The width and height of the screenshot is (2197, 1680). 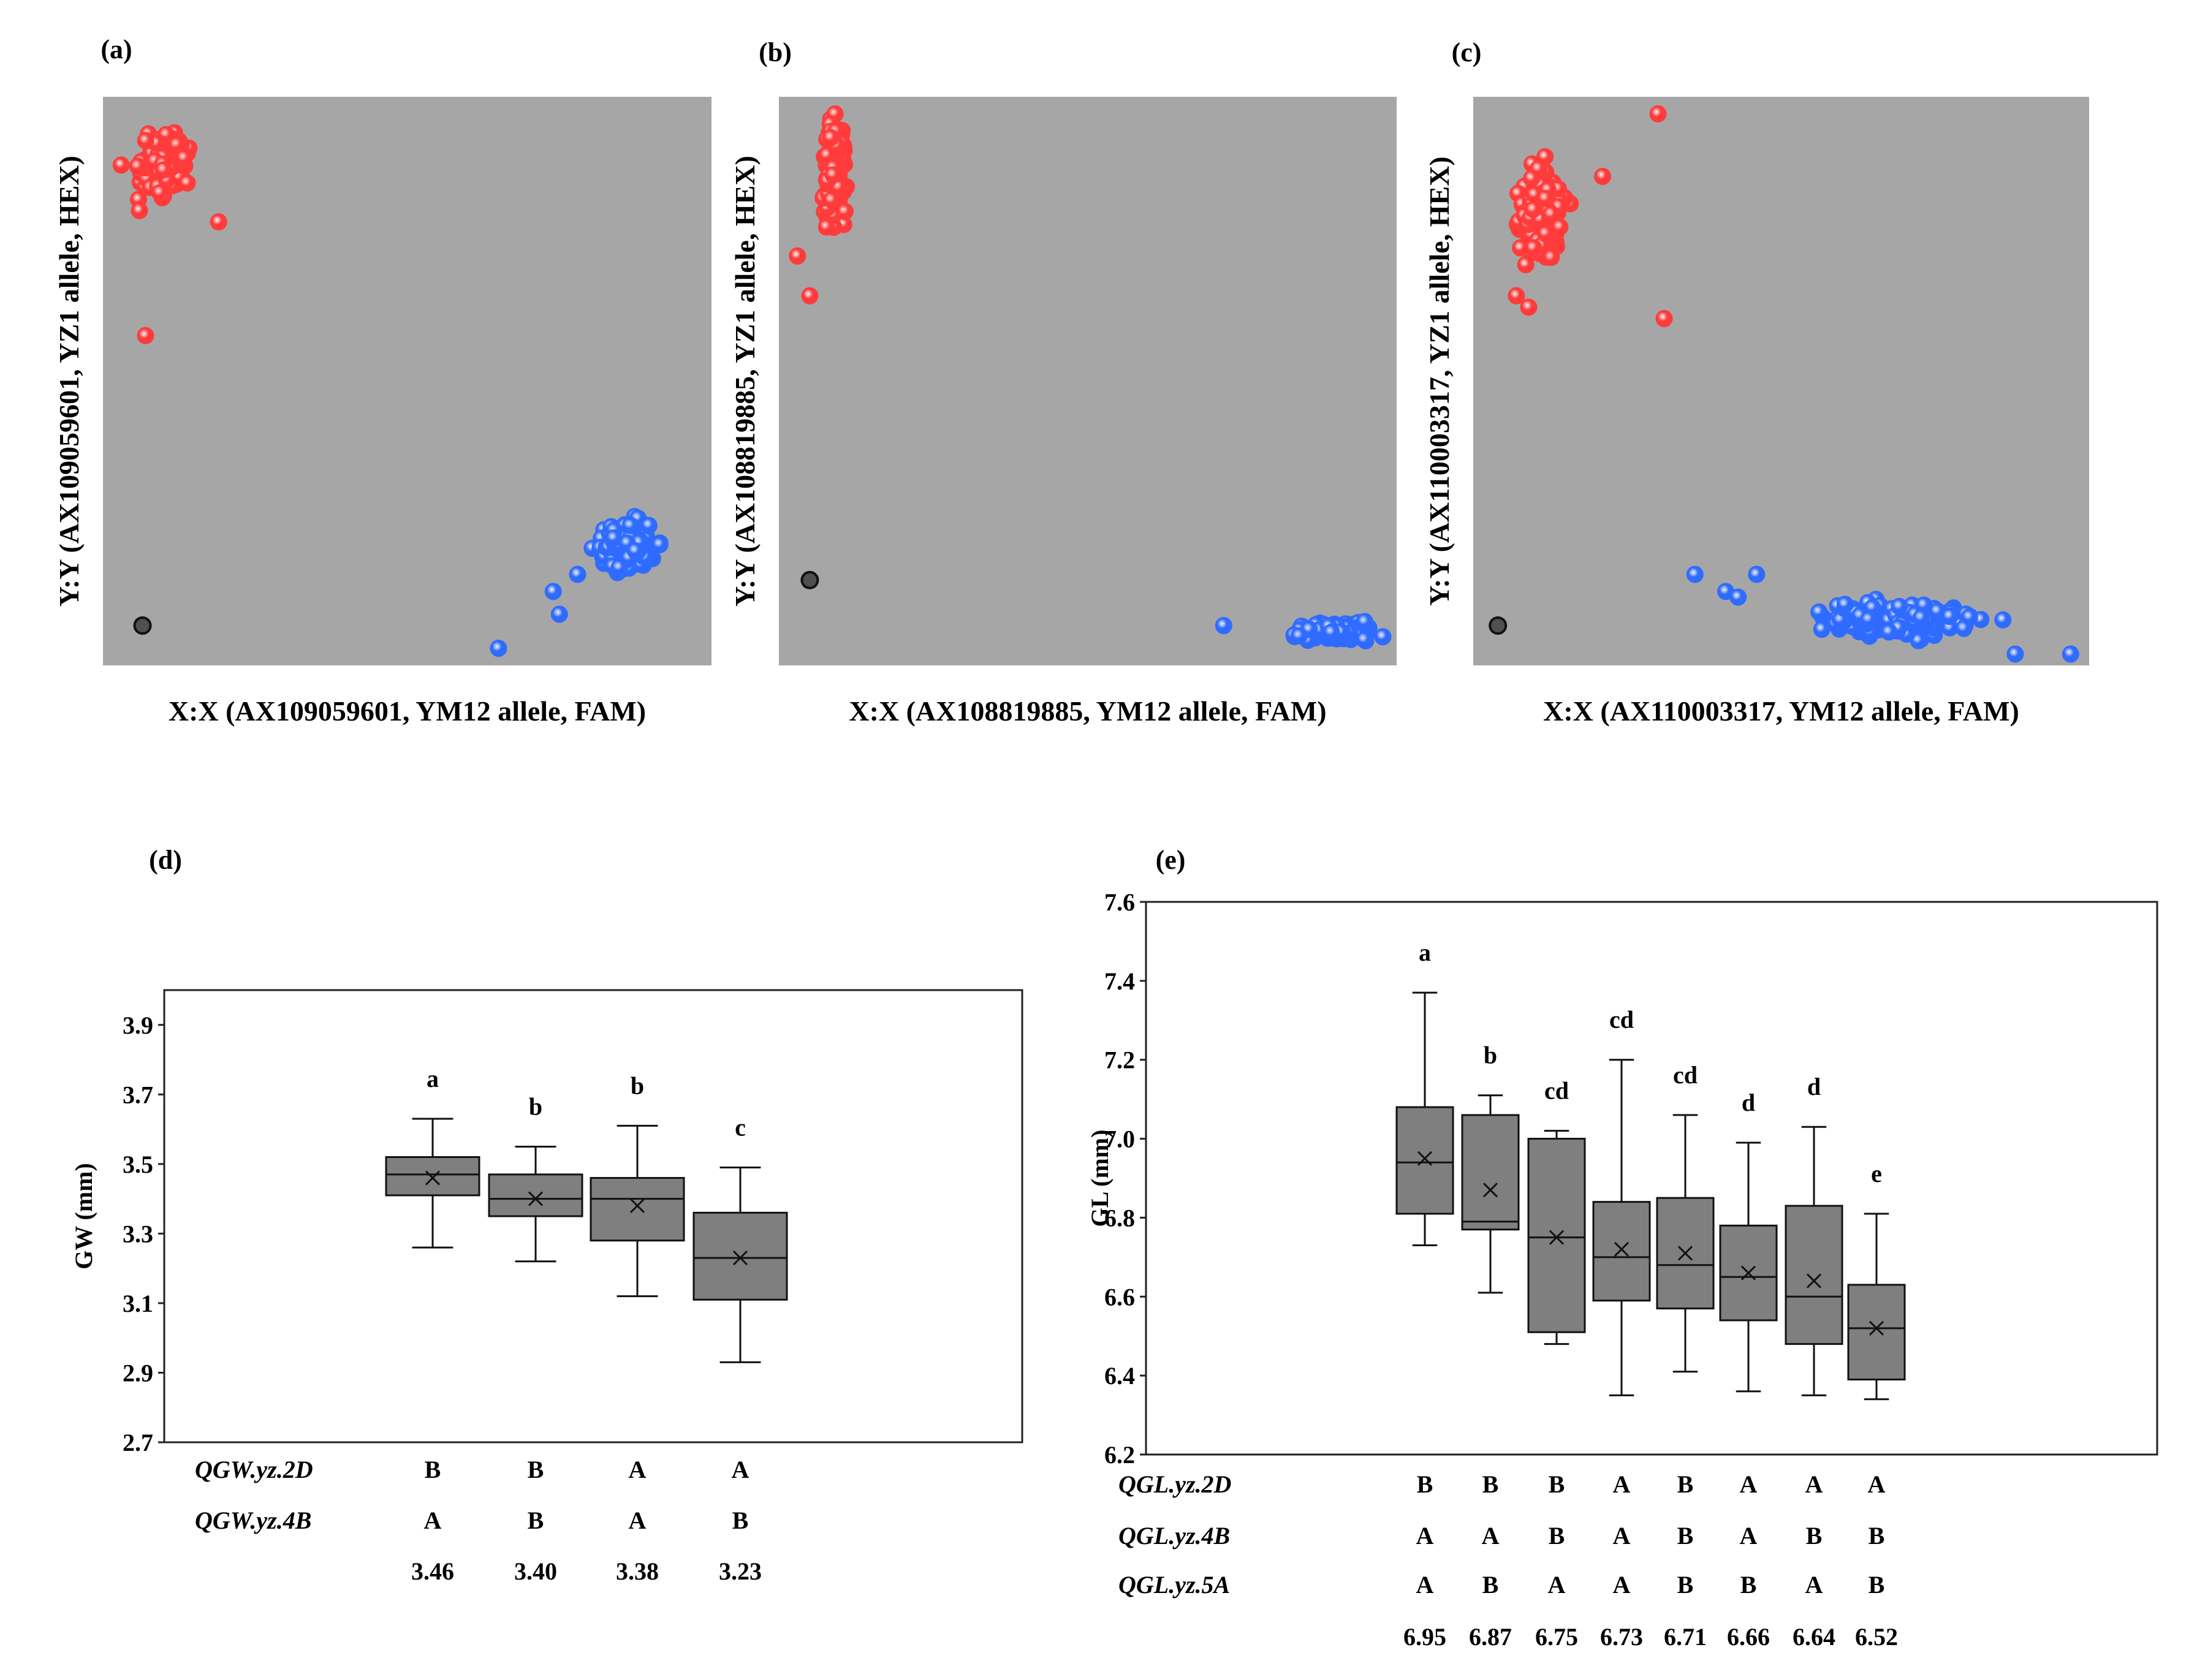 I want to click on mean-value-label: 6.87, so click(x=1491, y=1637).